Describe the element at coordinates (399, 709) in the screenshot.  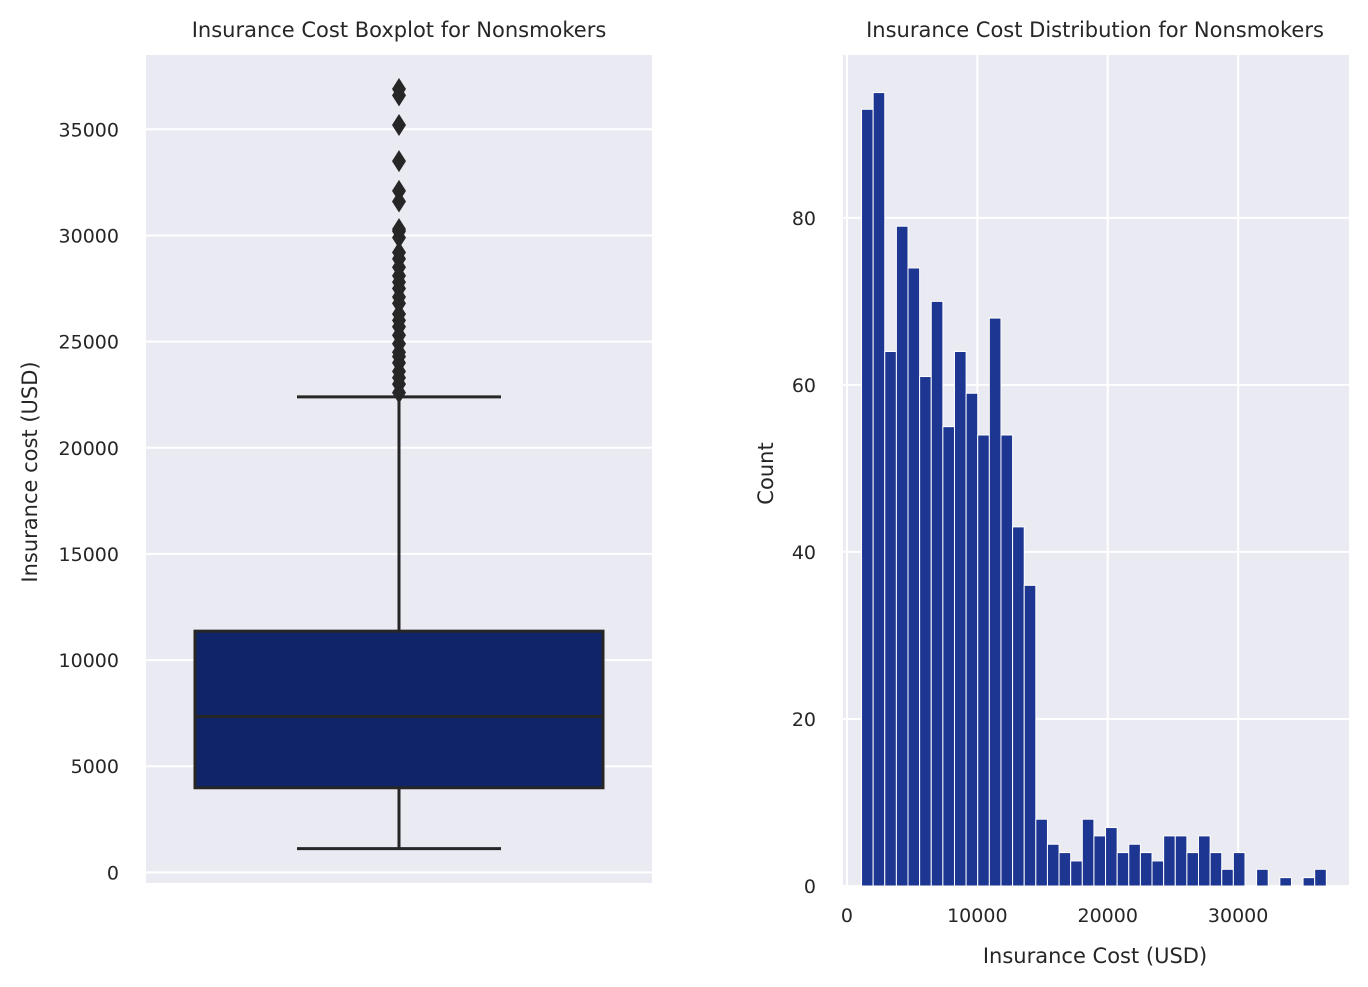
I see `boxplot-box` at that location.